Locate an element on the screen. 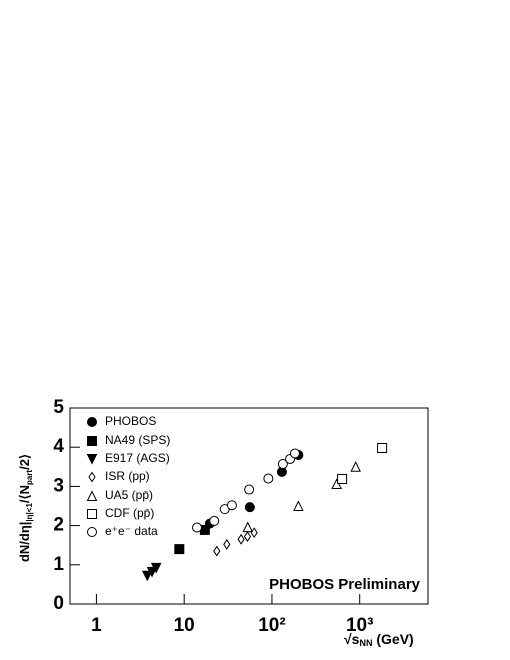 This screenshot has height=660, width=510. annotation: PHOBOS Preliminary is located at coordinates (345, 584).